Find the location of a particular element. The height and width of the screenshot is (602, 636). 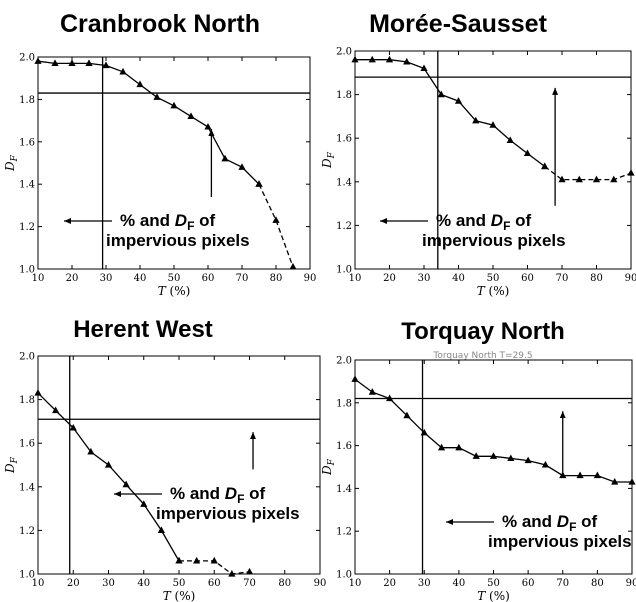

y-tick-label: 2.0 is located at coordinates (27, 58).